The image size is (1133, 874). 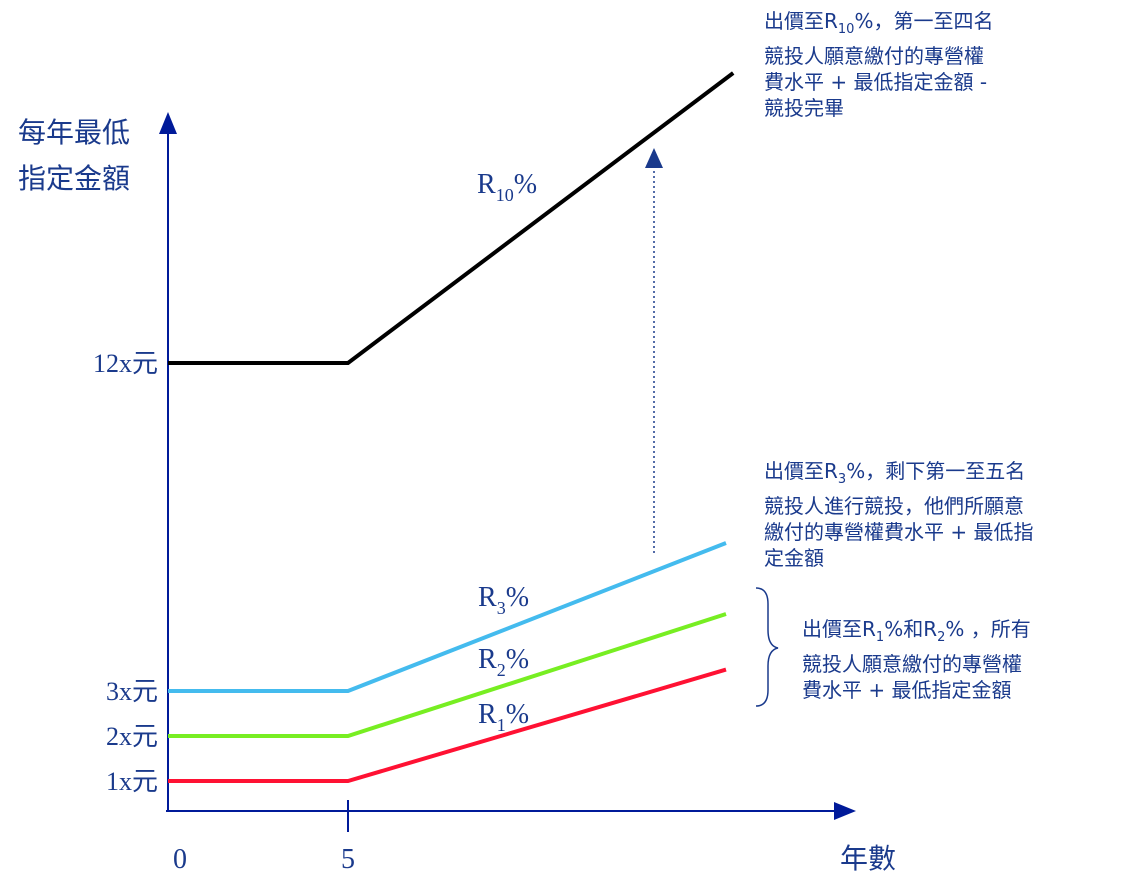 I want to click on annotation-r12-line1: 出價至R1%和R2% ，所有, so click(x=962, y=633).